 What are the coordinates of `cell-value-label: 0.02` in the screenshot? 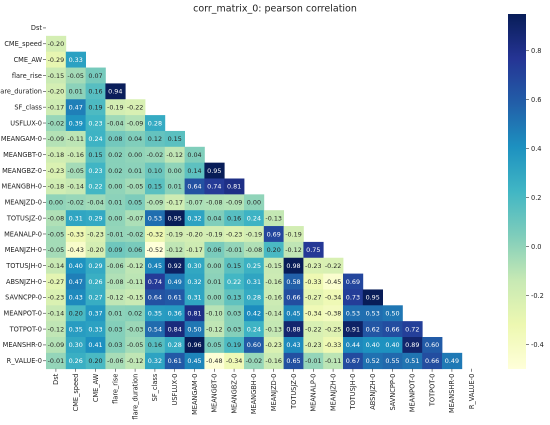 It's located at (115, 171).